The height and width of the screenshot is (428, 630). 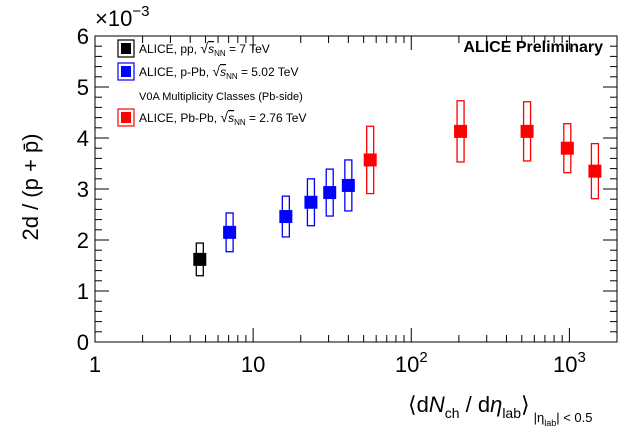 I want to click on legend-entry-ppb: ALICE, p-Pb, √sNN = 5.02 TeV, so click(x=207, y=71).